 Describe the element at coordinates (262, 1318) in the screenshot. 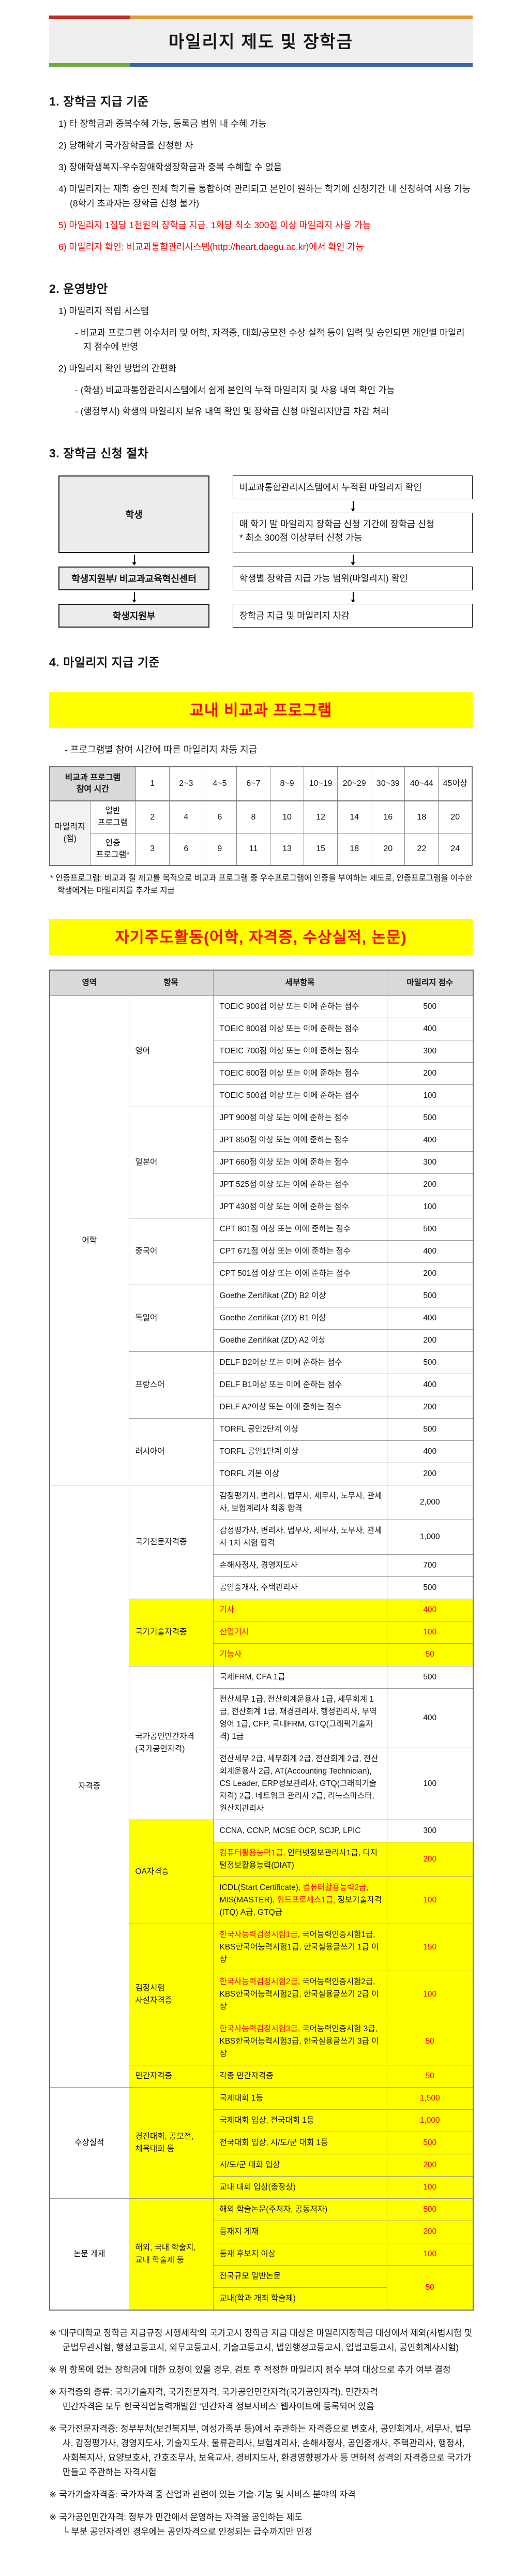

I see `table-row: Goethe Zertifikat (ZD) B1 이상 400` at that location.